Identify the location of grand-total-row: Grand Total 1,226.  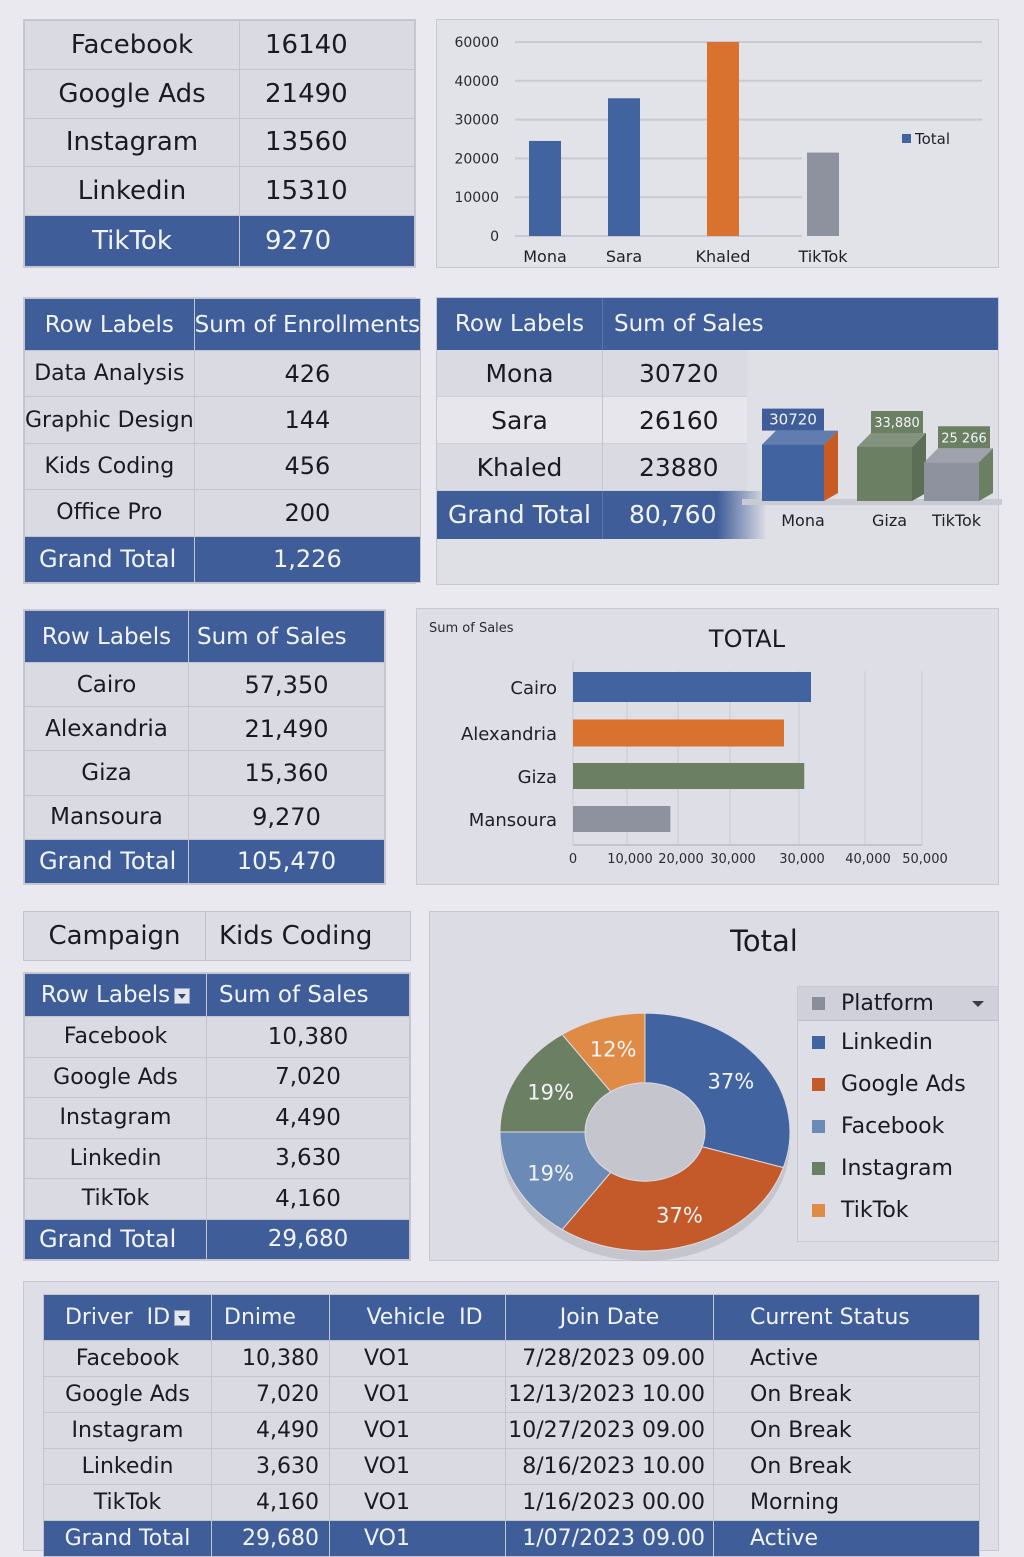
(223, 559).